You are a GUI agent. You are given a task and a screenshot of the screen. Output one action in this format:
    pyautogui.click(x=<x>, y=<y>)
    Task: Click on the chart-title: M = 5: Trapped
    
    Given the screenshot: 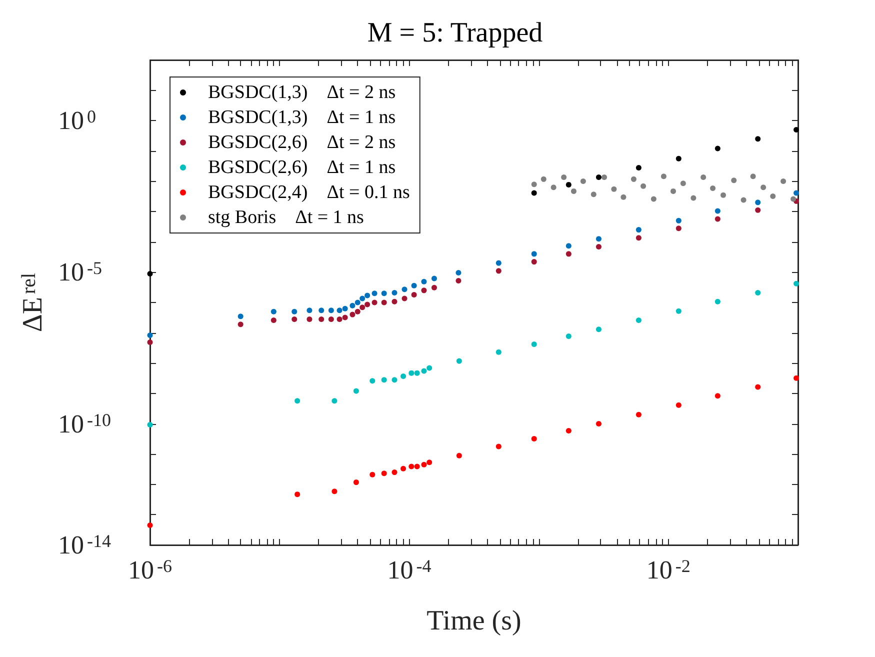 What is the action you would take?
    pyautogui.click(x=455, y=33)
    